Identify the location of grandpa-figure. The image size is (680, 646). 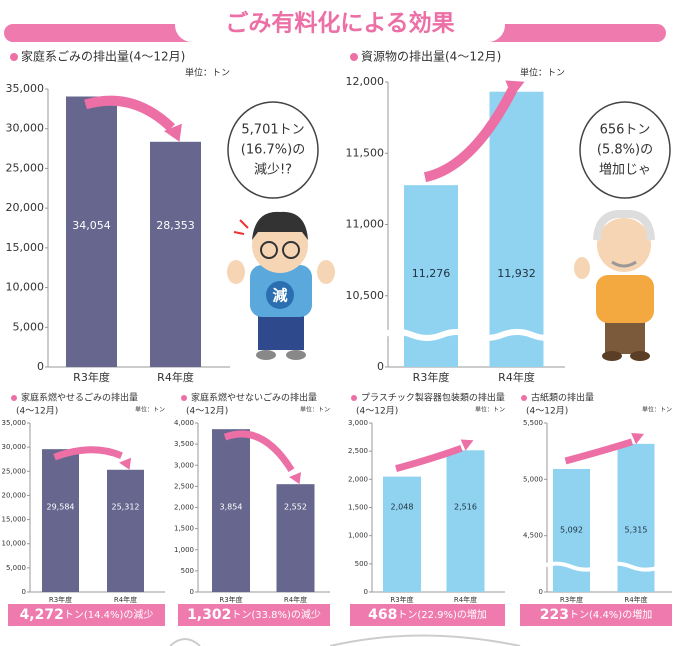
(614, 285).